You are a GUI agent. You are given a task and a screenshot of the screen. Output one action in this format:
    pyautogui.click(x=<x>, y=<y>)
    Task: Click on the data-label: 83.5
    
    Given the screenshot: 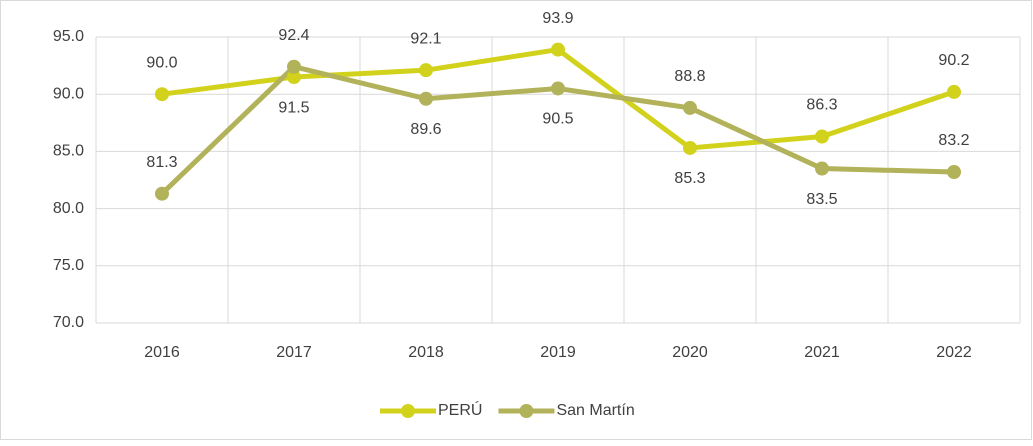 What is the action you would take?
    pyautogui.click(x=821, y=199)
    